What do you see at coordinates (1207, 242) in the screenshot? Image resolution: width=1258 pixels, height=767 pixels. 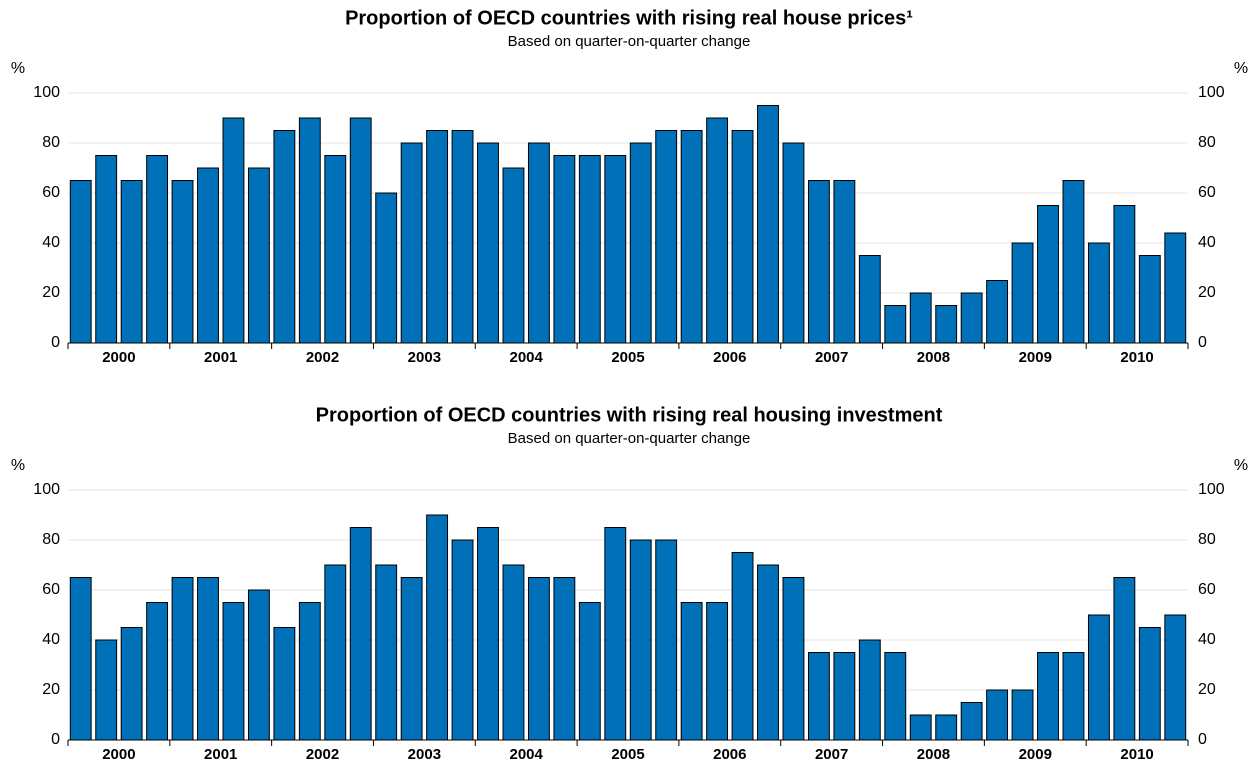 I see `y2-tick-label: 40` at bounding box center [1207, 242].